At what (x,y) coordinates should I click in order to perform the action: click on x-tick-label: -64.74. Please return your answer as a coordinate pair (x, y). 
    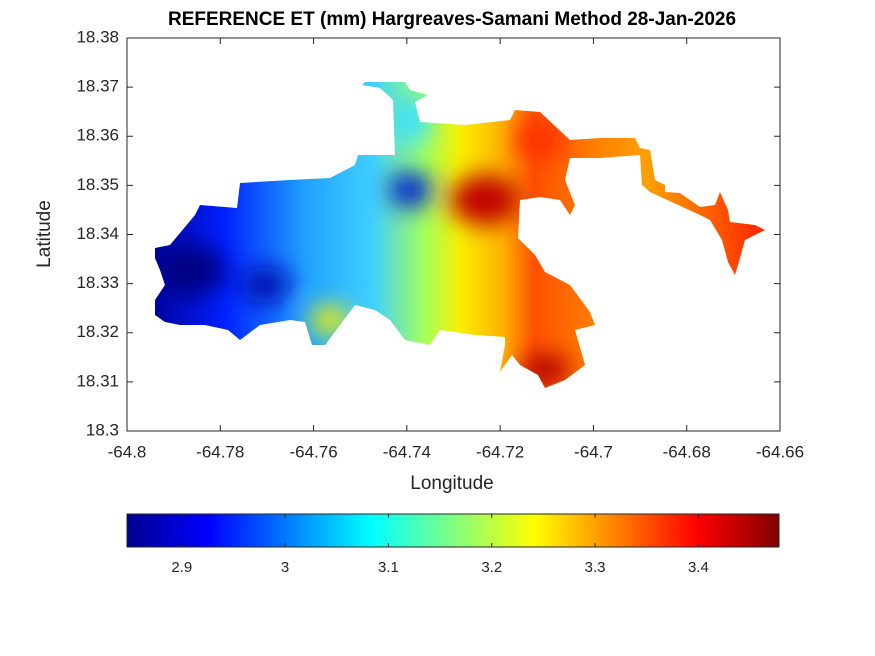
    Looking at the image, I should click on (407, 451).